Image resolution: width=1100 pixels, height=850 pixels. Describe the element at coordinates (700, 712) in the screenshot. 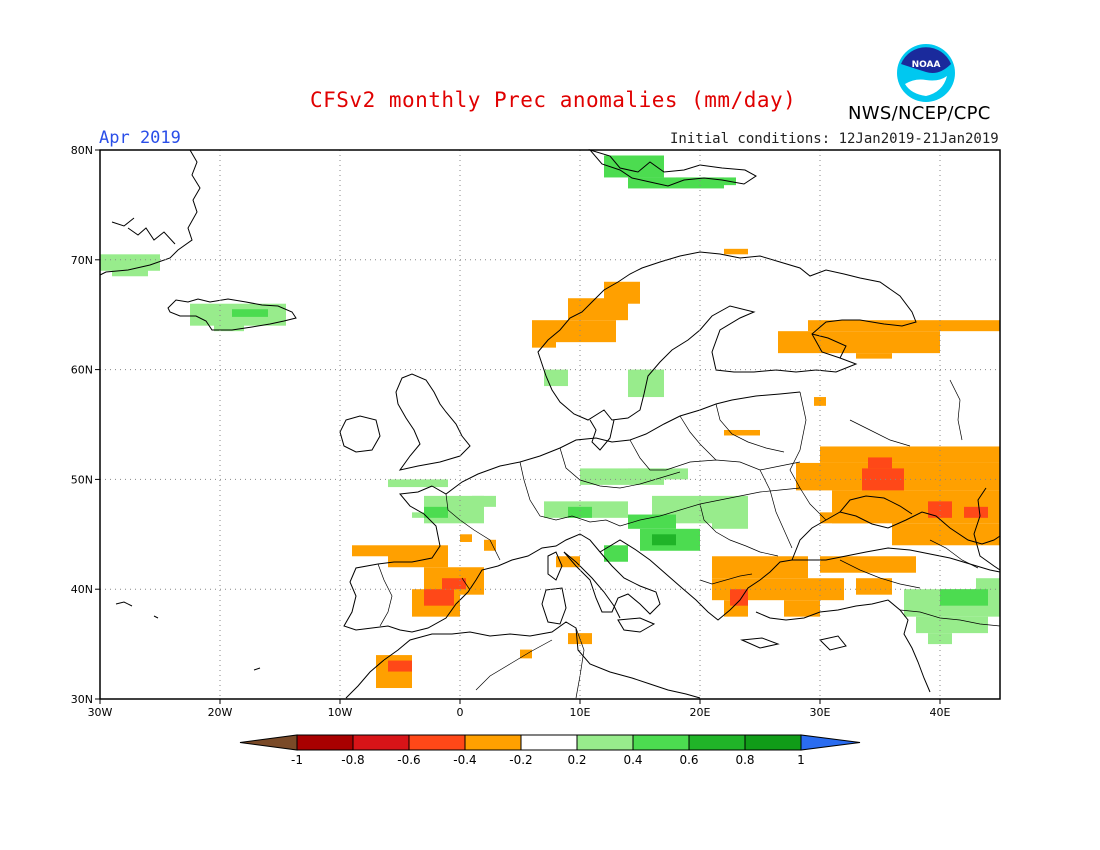

I see `lon-tick-label: 20E` at that location.